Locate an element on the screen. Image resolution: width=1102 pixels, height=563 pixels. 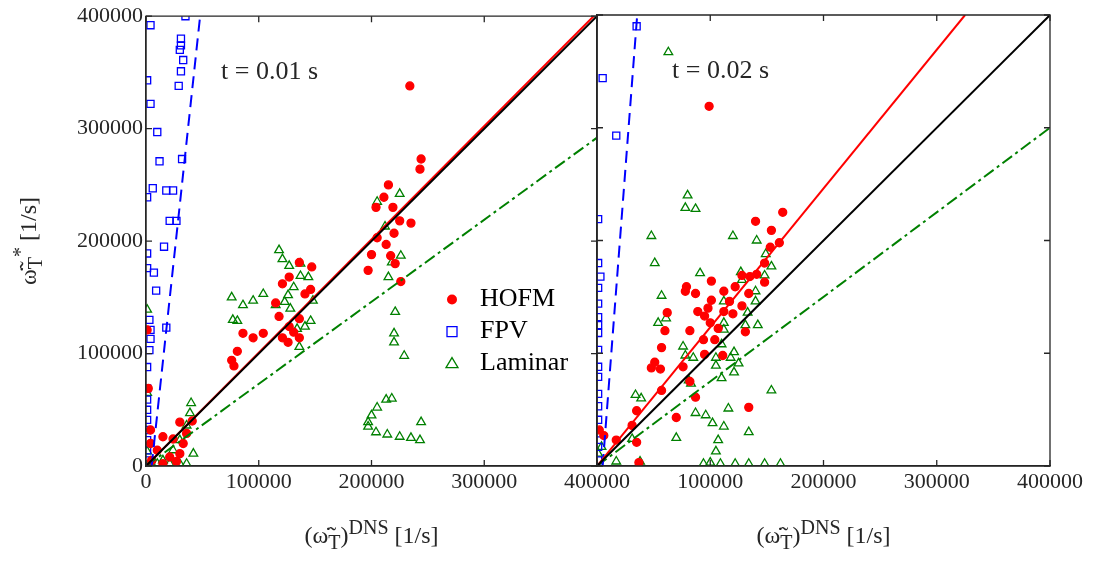
y-tick-label: 0 is located at coordinates (137, 464).